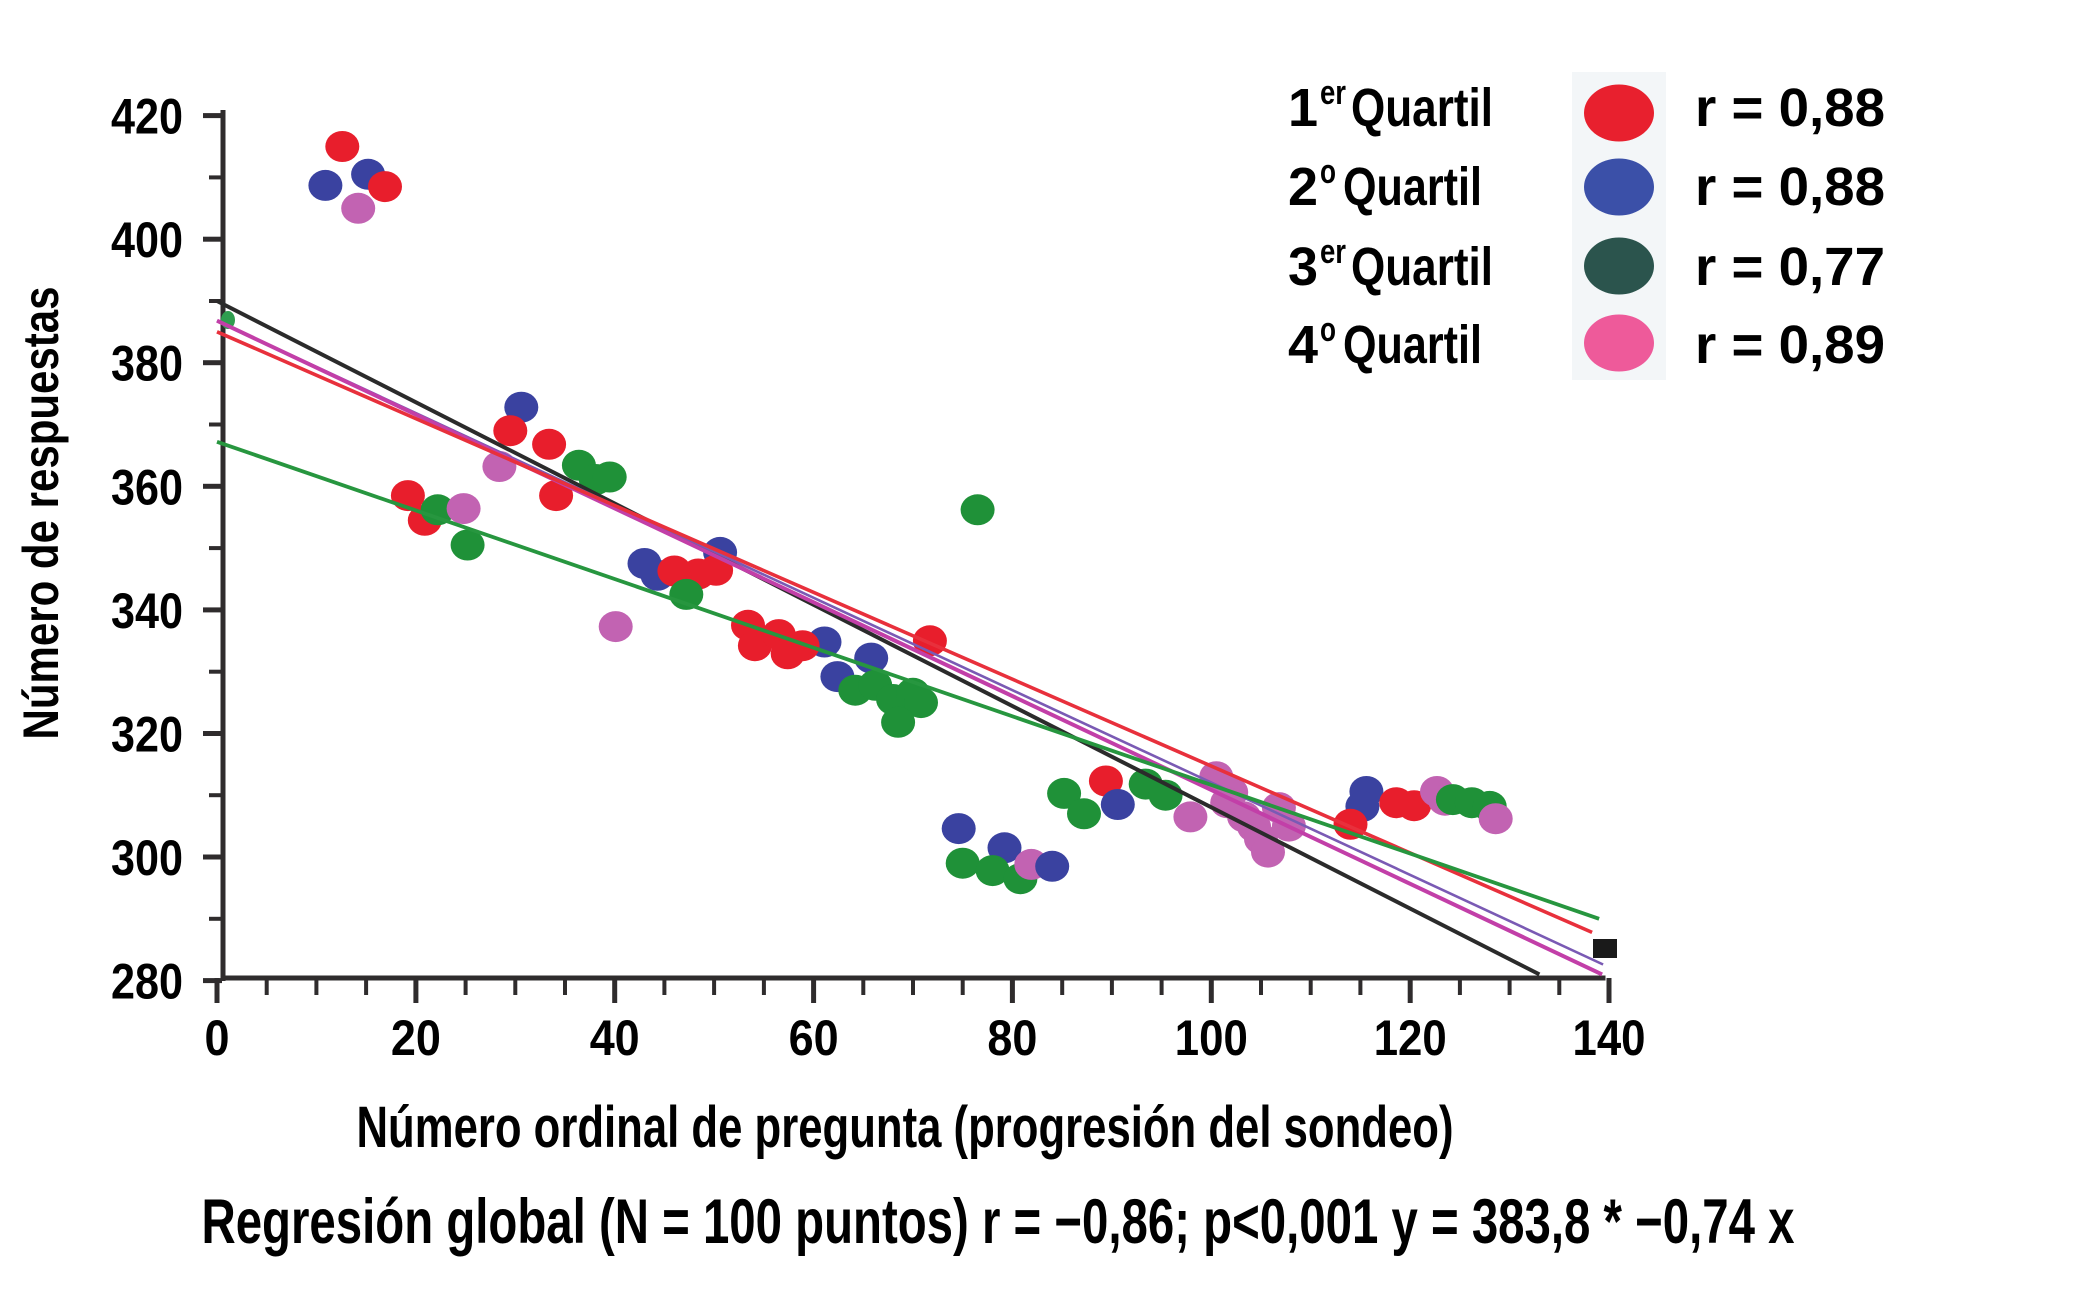  Describe the element at coordinates (814, 1038) in the screenshot. I see `svg-text: 60` at that location.